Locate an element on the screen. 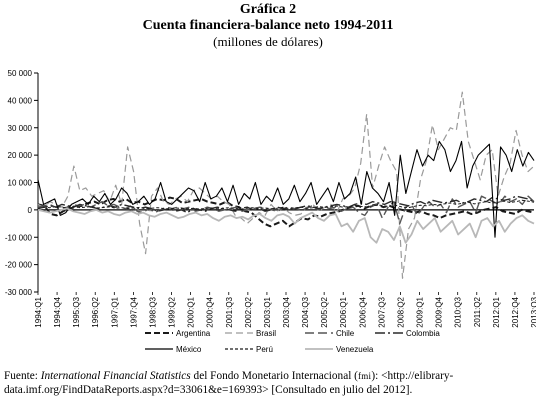  x-tick-label: 1997:Q4 is located at coordinates (133, 311).